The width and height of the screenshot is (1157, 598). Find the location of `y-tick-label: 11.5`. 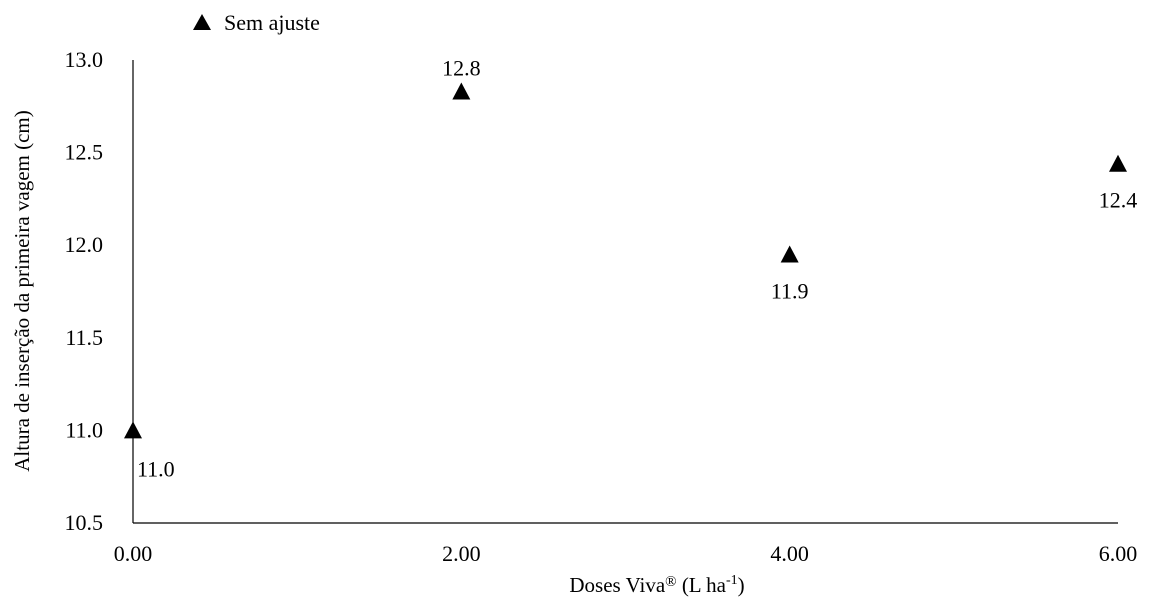

y-tick-label: 11.5 is located at coordinates (84, 337).